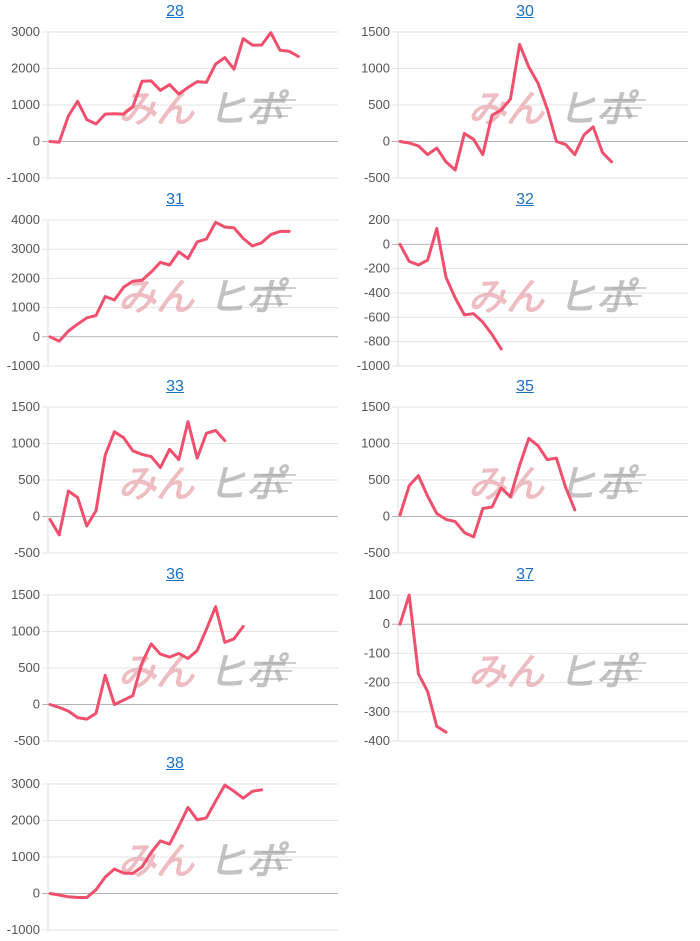  Describe the element at coordinates (525, 11) in the screenshot. I see `chart-title-link: 30` at that location.